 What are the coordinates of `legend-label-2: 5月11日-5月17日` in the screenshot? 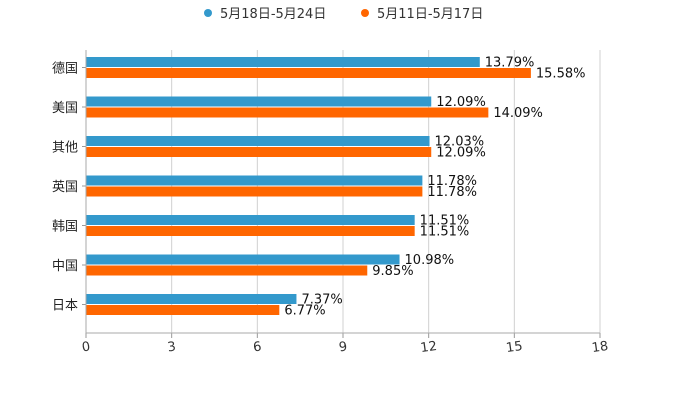 It's located at (430, 14).